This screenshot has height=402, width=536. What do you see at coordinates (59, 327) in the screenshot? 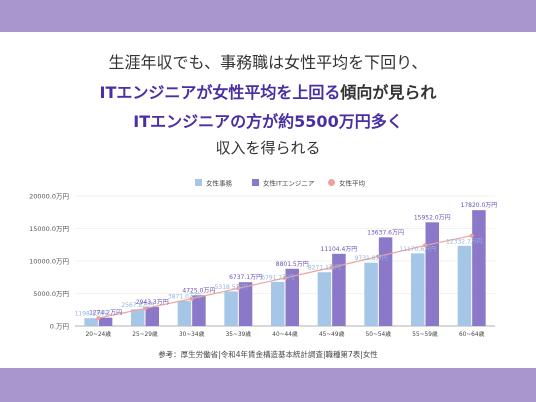
I see `y-tick-label-0: 0.万円` at bounding box center [59, 327].